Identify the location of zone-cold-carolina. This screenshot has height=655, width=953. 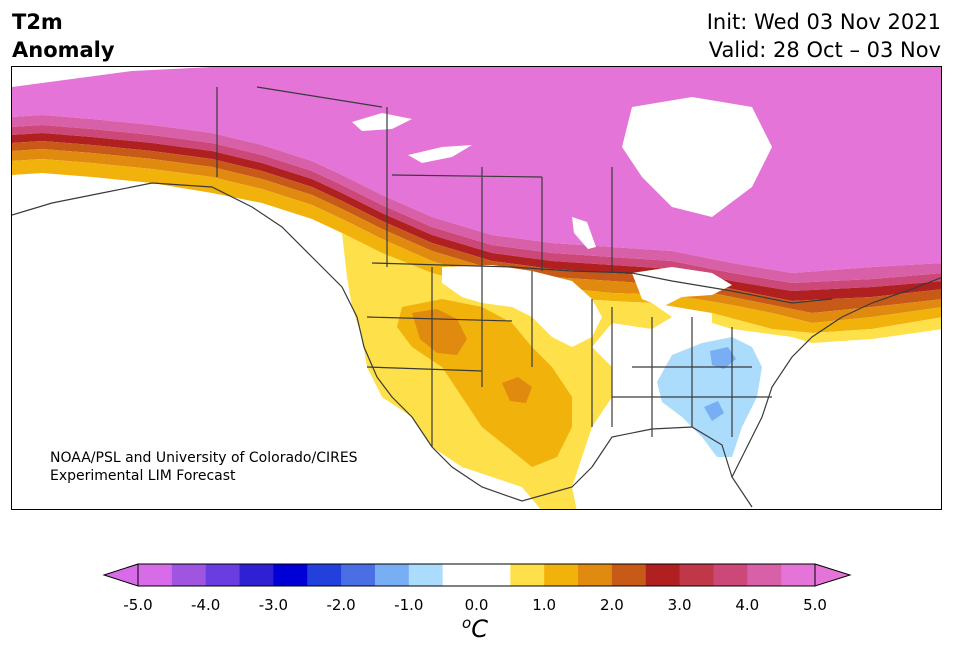
(714, 411).